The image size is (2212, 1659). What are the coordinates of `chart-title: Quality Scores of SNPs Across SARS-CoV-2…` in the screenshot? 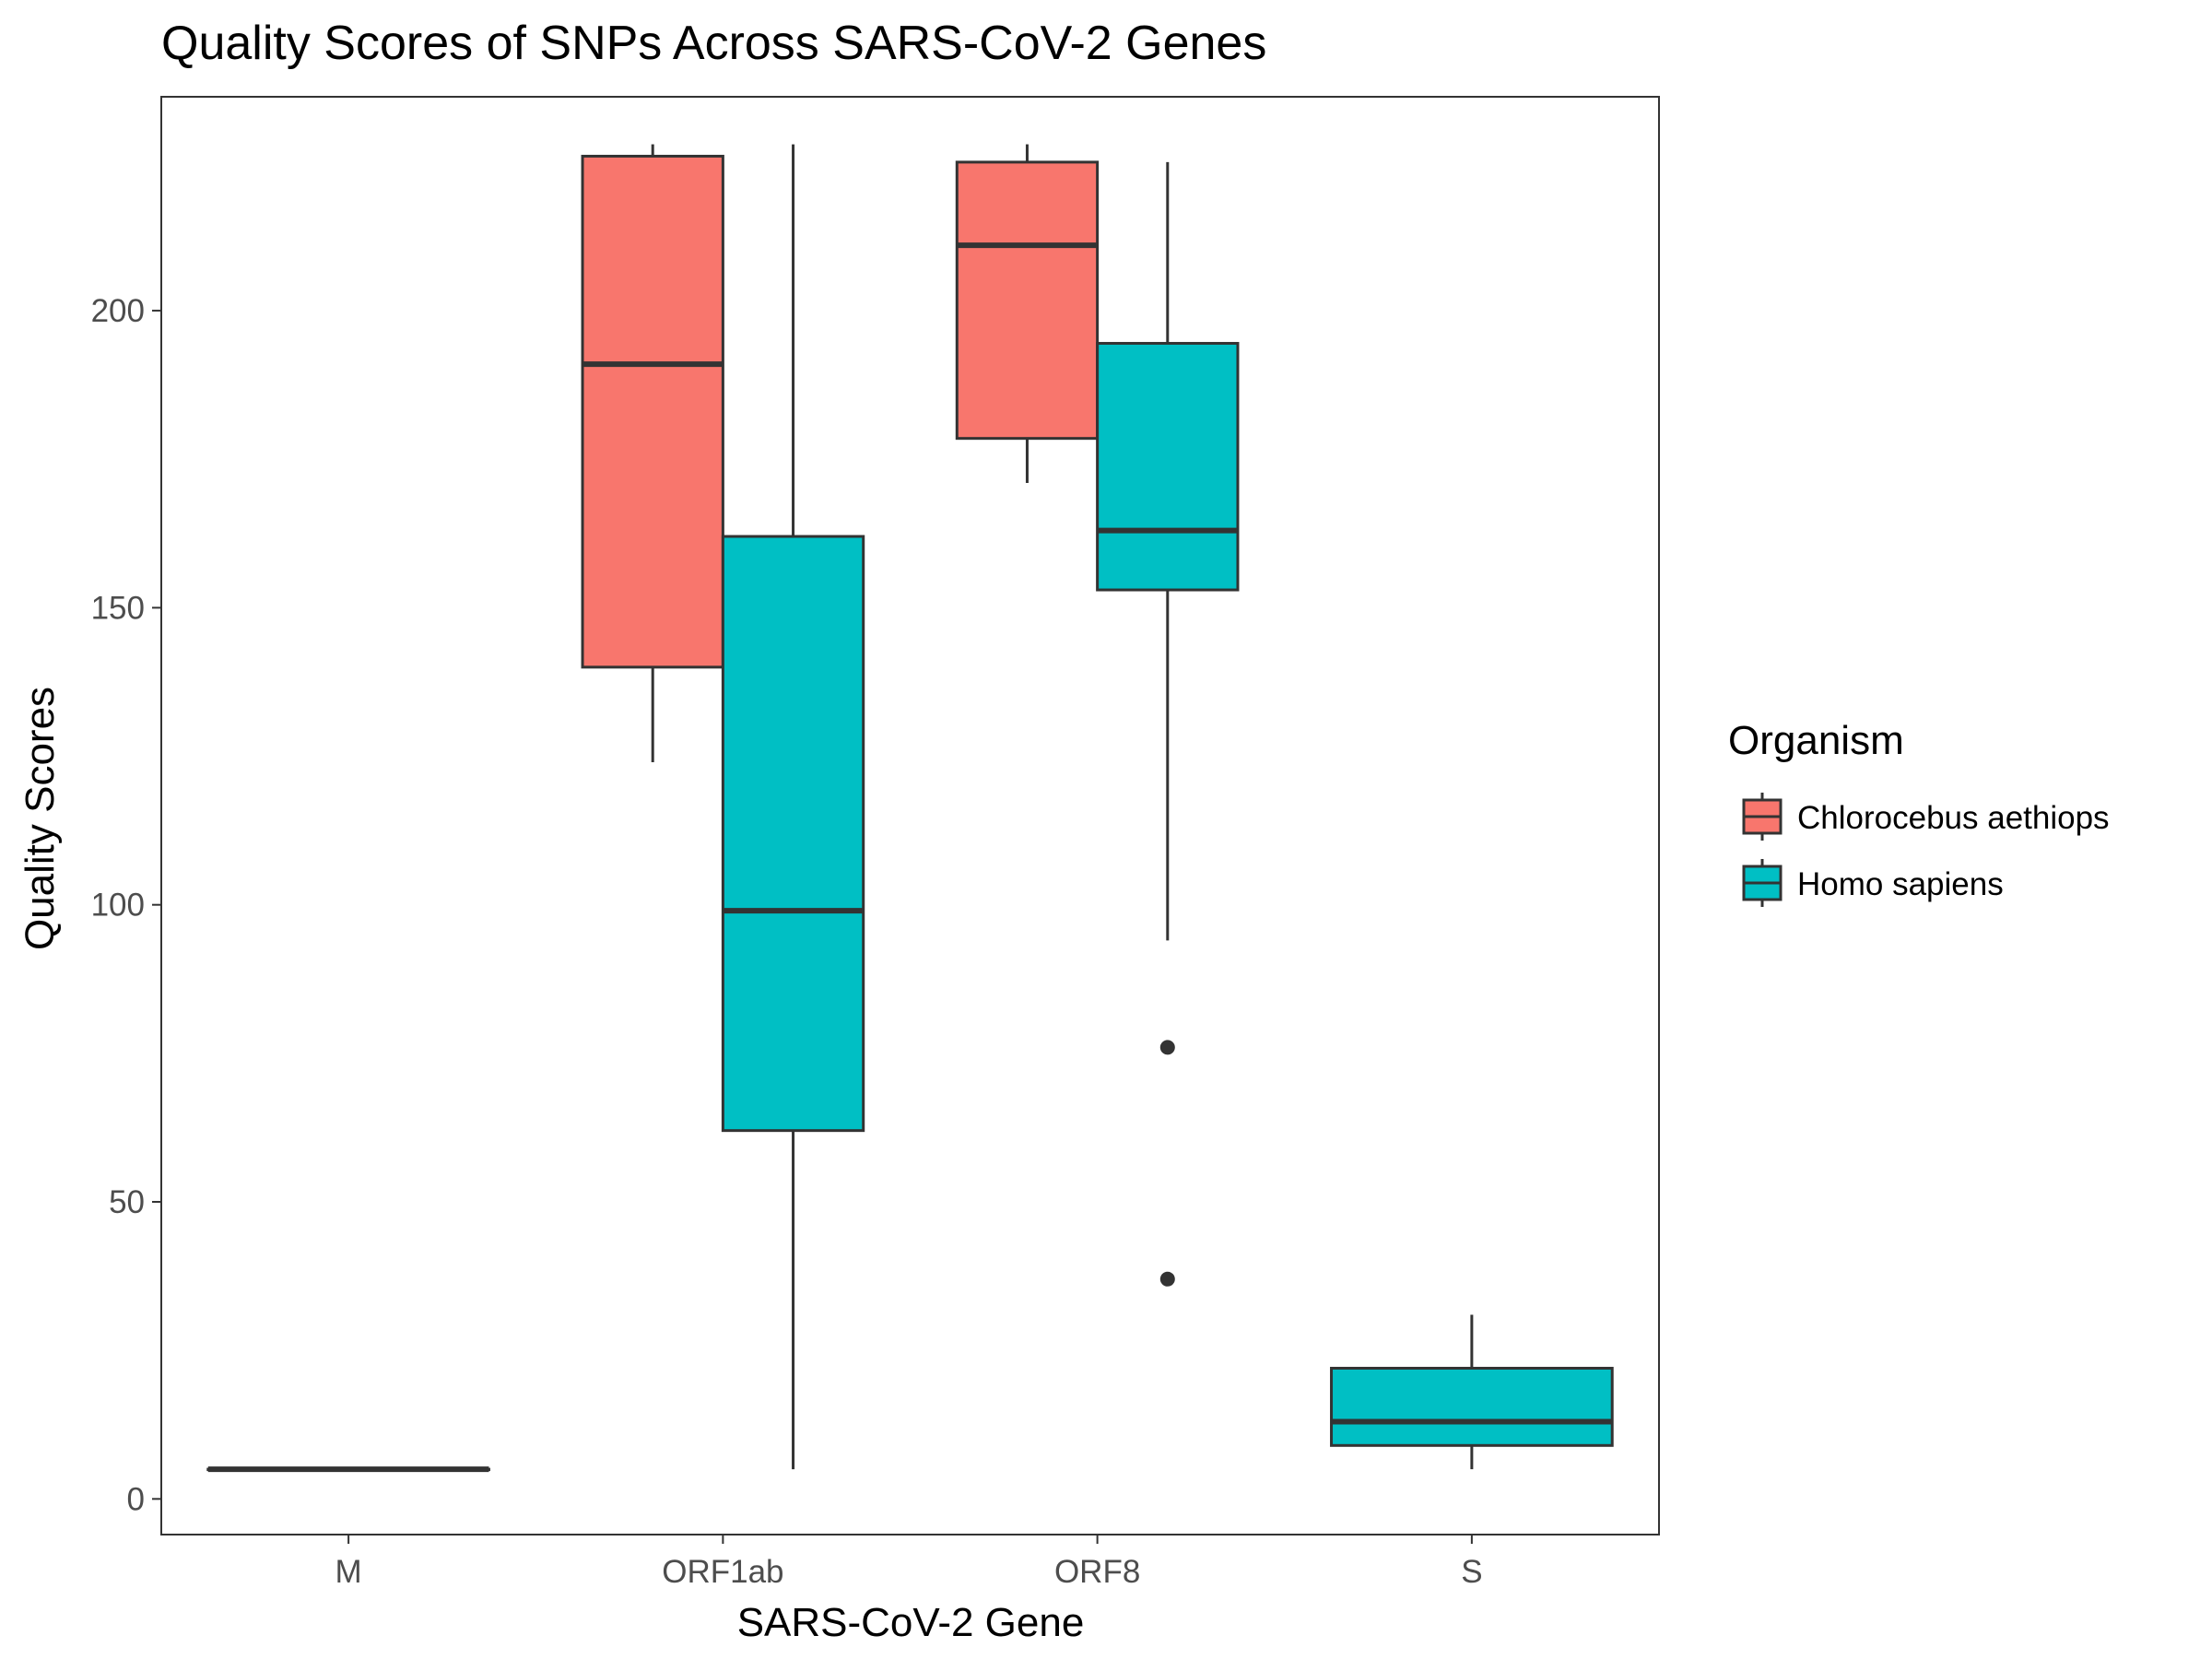 It's located at (713, 43).